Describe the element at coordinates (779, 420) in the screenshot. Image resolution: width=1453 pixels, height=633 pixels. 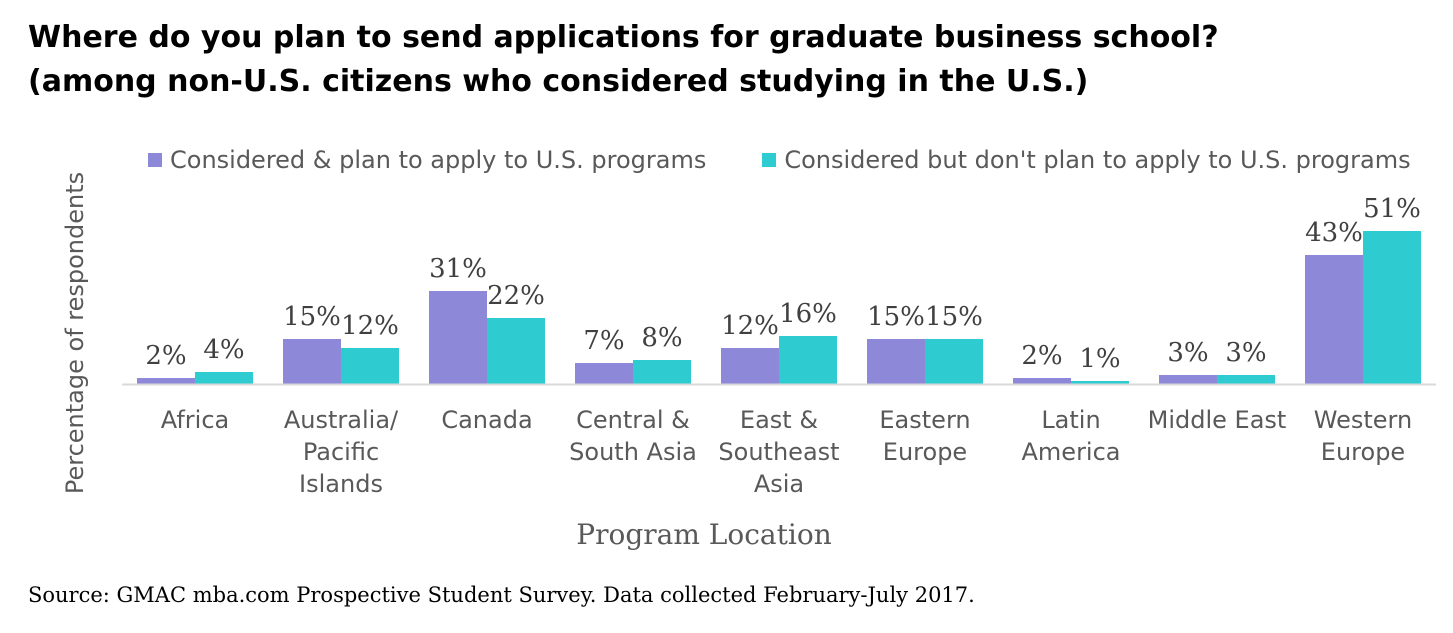
I see `category-label-4-line-0: East &` at that location.